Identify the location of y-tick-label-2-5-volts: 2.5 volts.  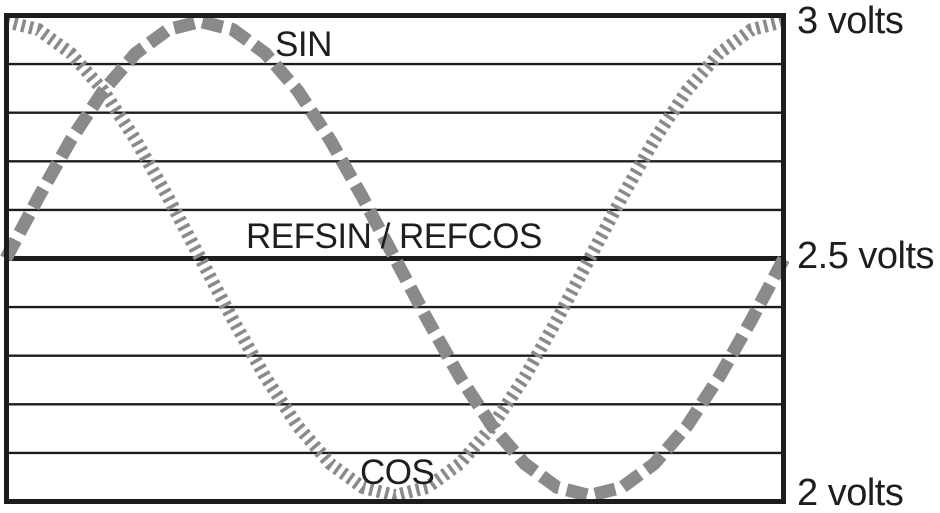
(866, 256).